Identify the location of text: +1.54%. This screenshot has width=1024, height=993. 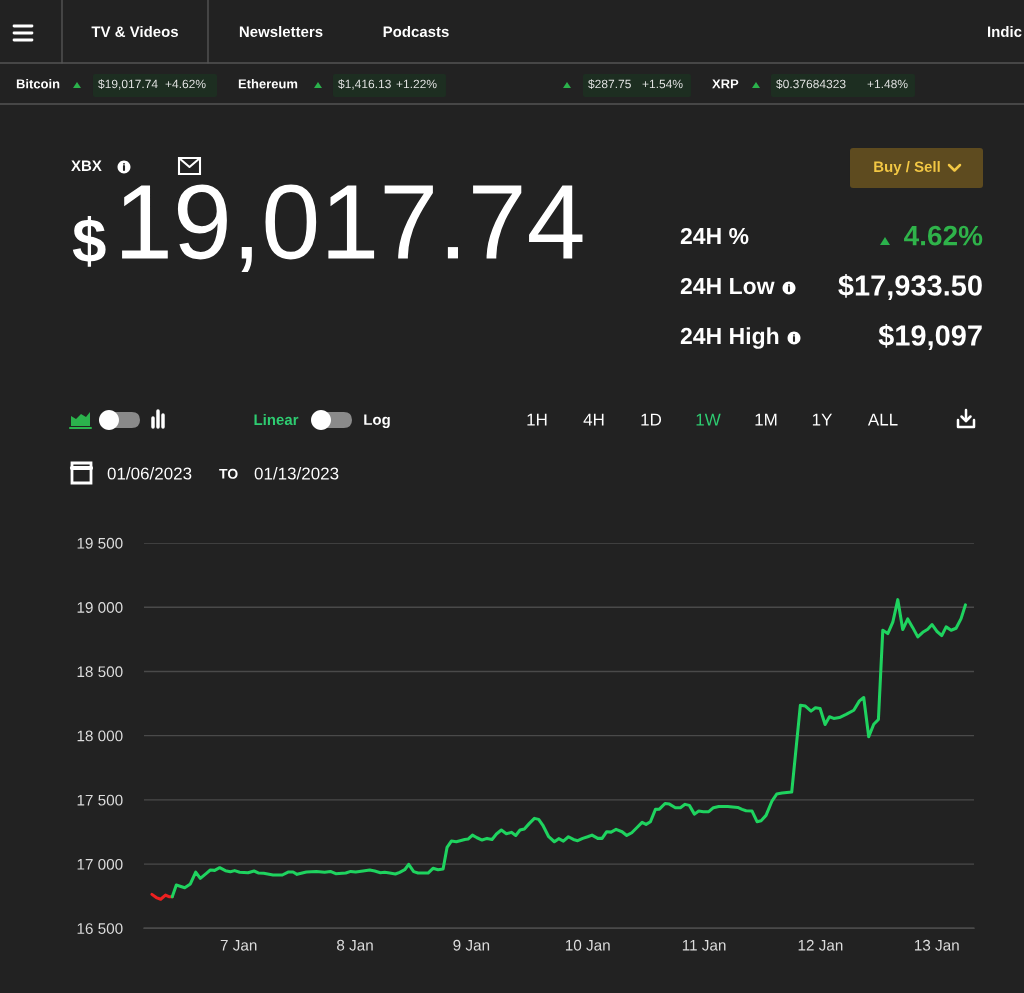
(662, 84).